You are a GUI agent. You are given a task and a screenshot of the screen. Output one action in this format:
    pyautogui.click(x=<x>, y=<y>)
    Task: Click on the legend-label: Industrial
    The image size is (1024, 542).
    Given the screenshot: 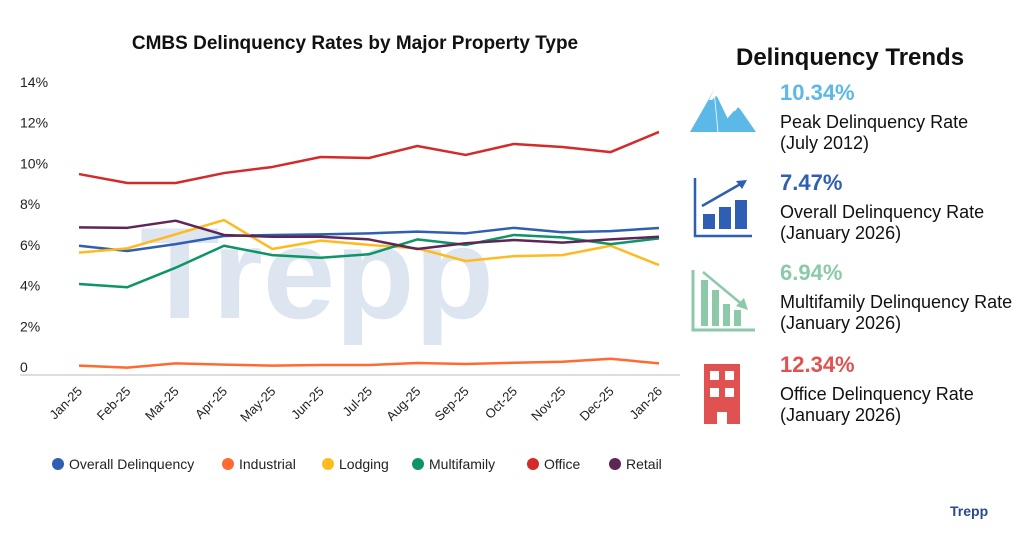 What is the action you would take?
    pyautogui.click(x=267, y=464)
    